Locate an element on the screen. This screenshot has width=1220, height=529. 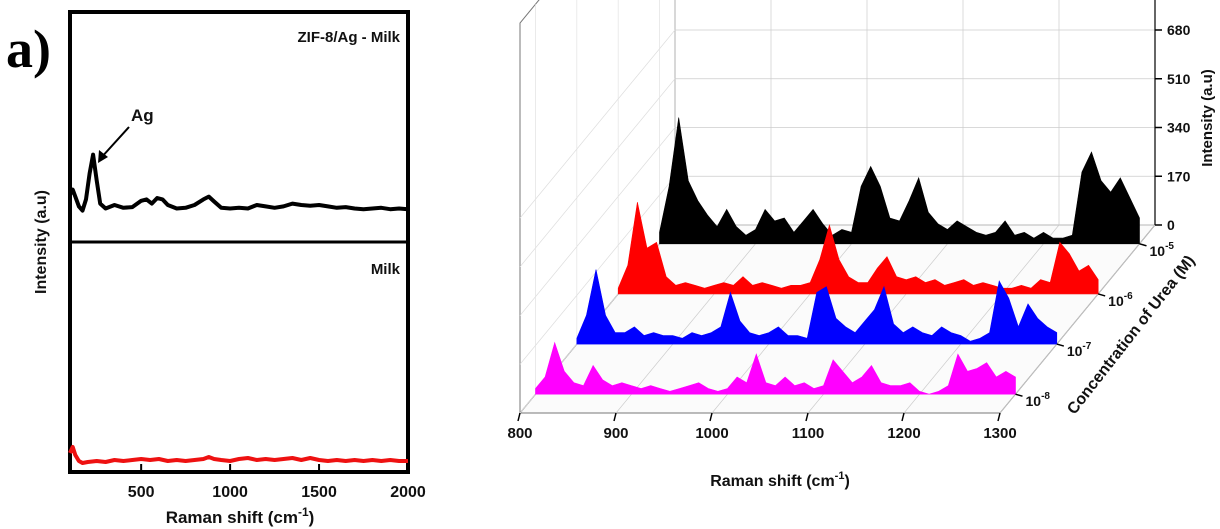
panel-a-x-tick-label: 500 is located at coordinates (141, 492).